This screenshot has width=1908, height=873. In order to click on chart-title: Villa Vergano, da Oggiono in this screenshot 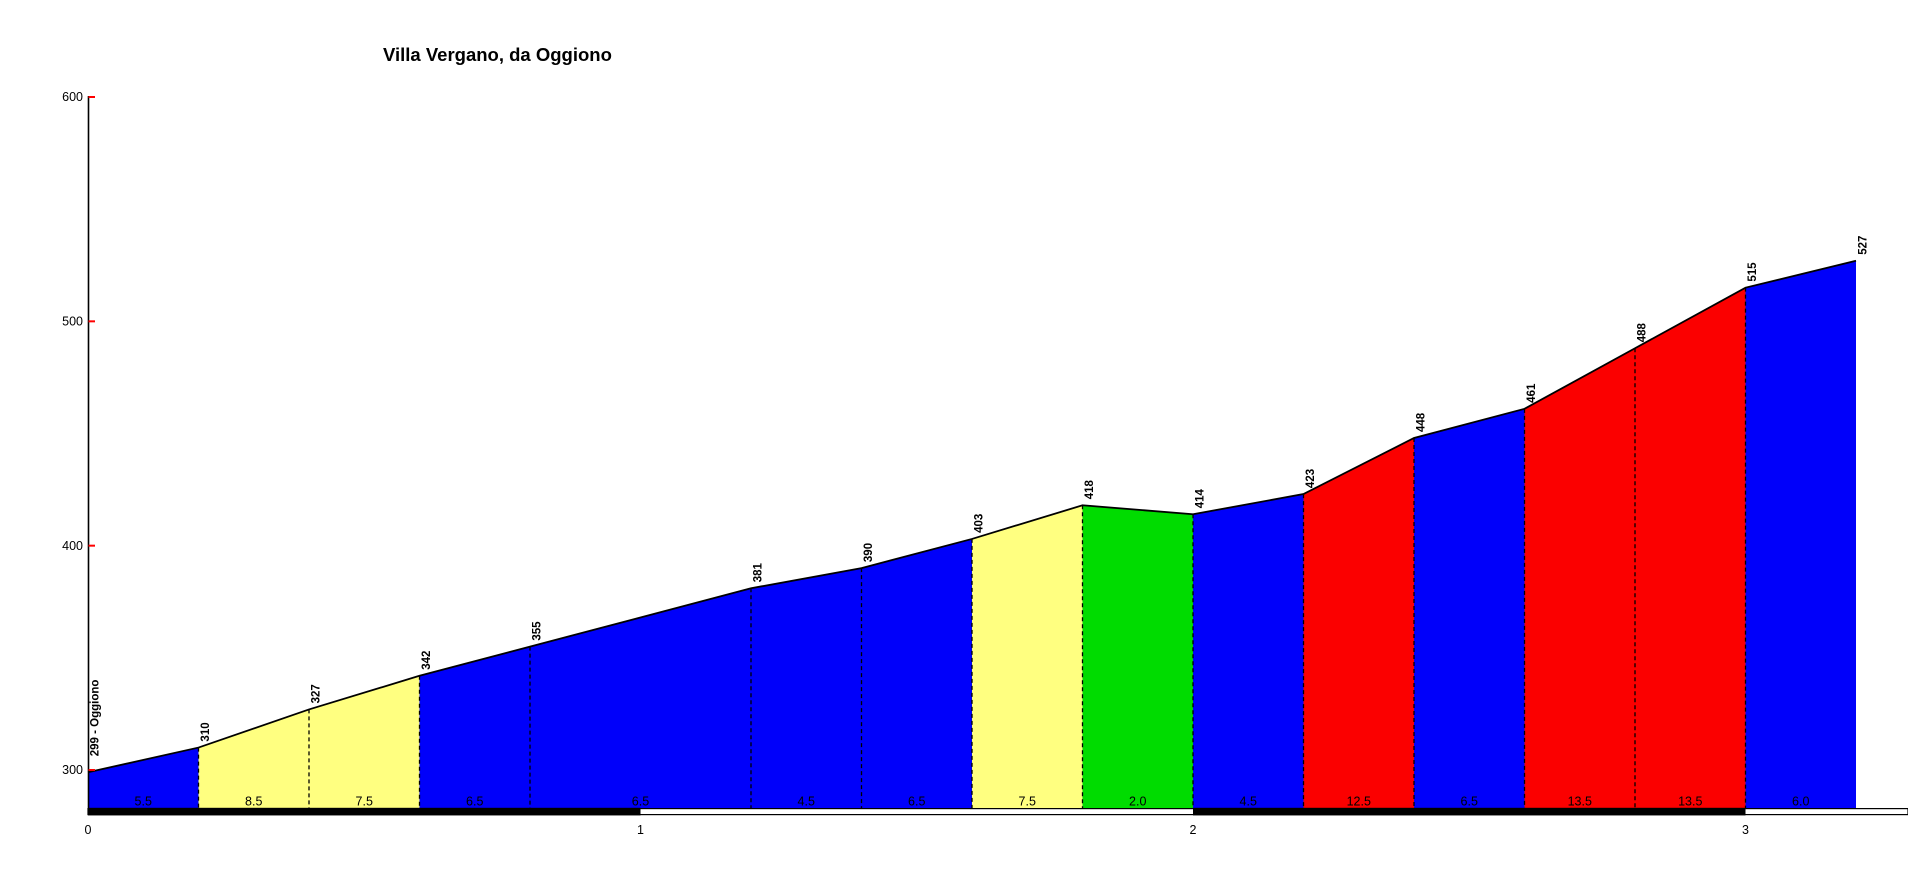, I will do `click(497, 54)`.